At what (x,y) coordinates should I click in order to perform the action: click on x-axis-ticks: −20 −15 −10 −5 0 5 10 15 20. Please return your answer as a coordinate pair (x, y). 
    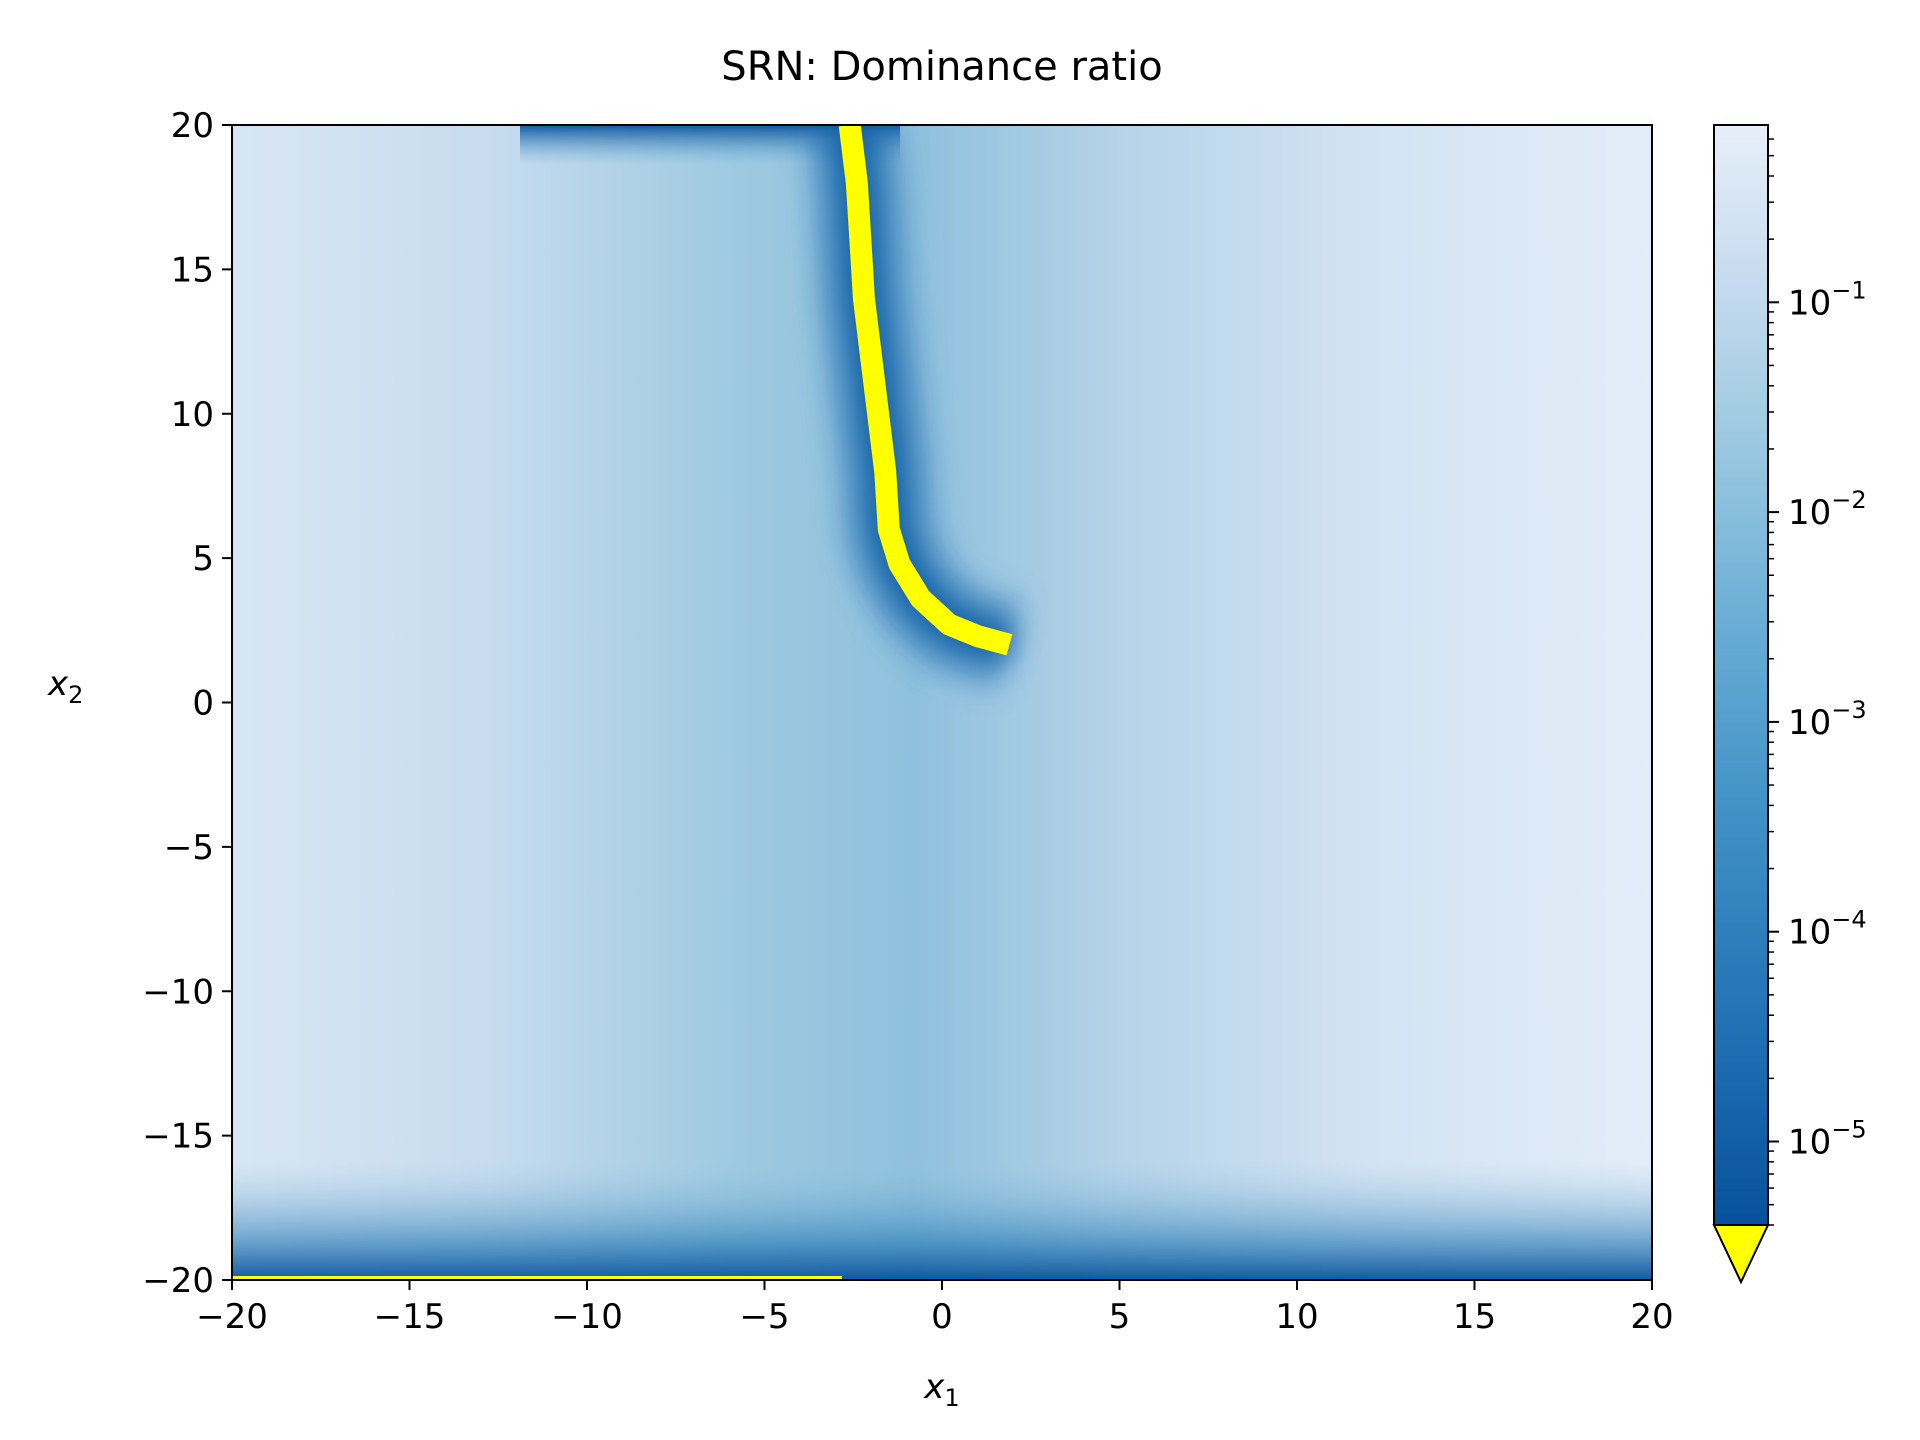
    Looking at the image, I should click on (935, 1308).